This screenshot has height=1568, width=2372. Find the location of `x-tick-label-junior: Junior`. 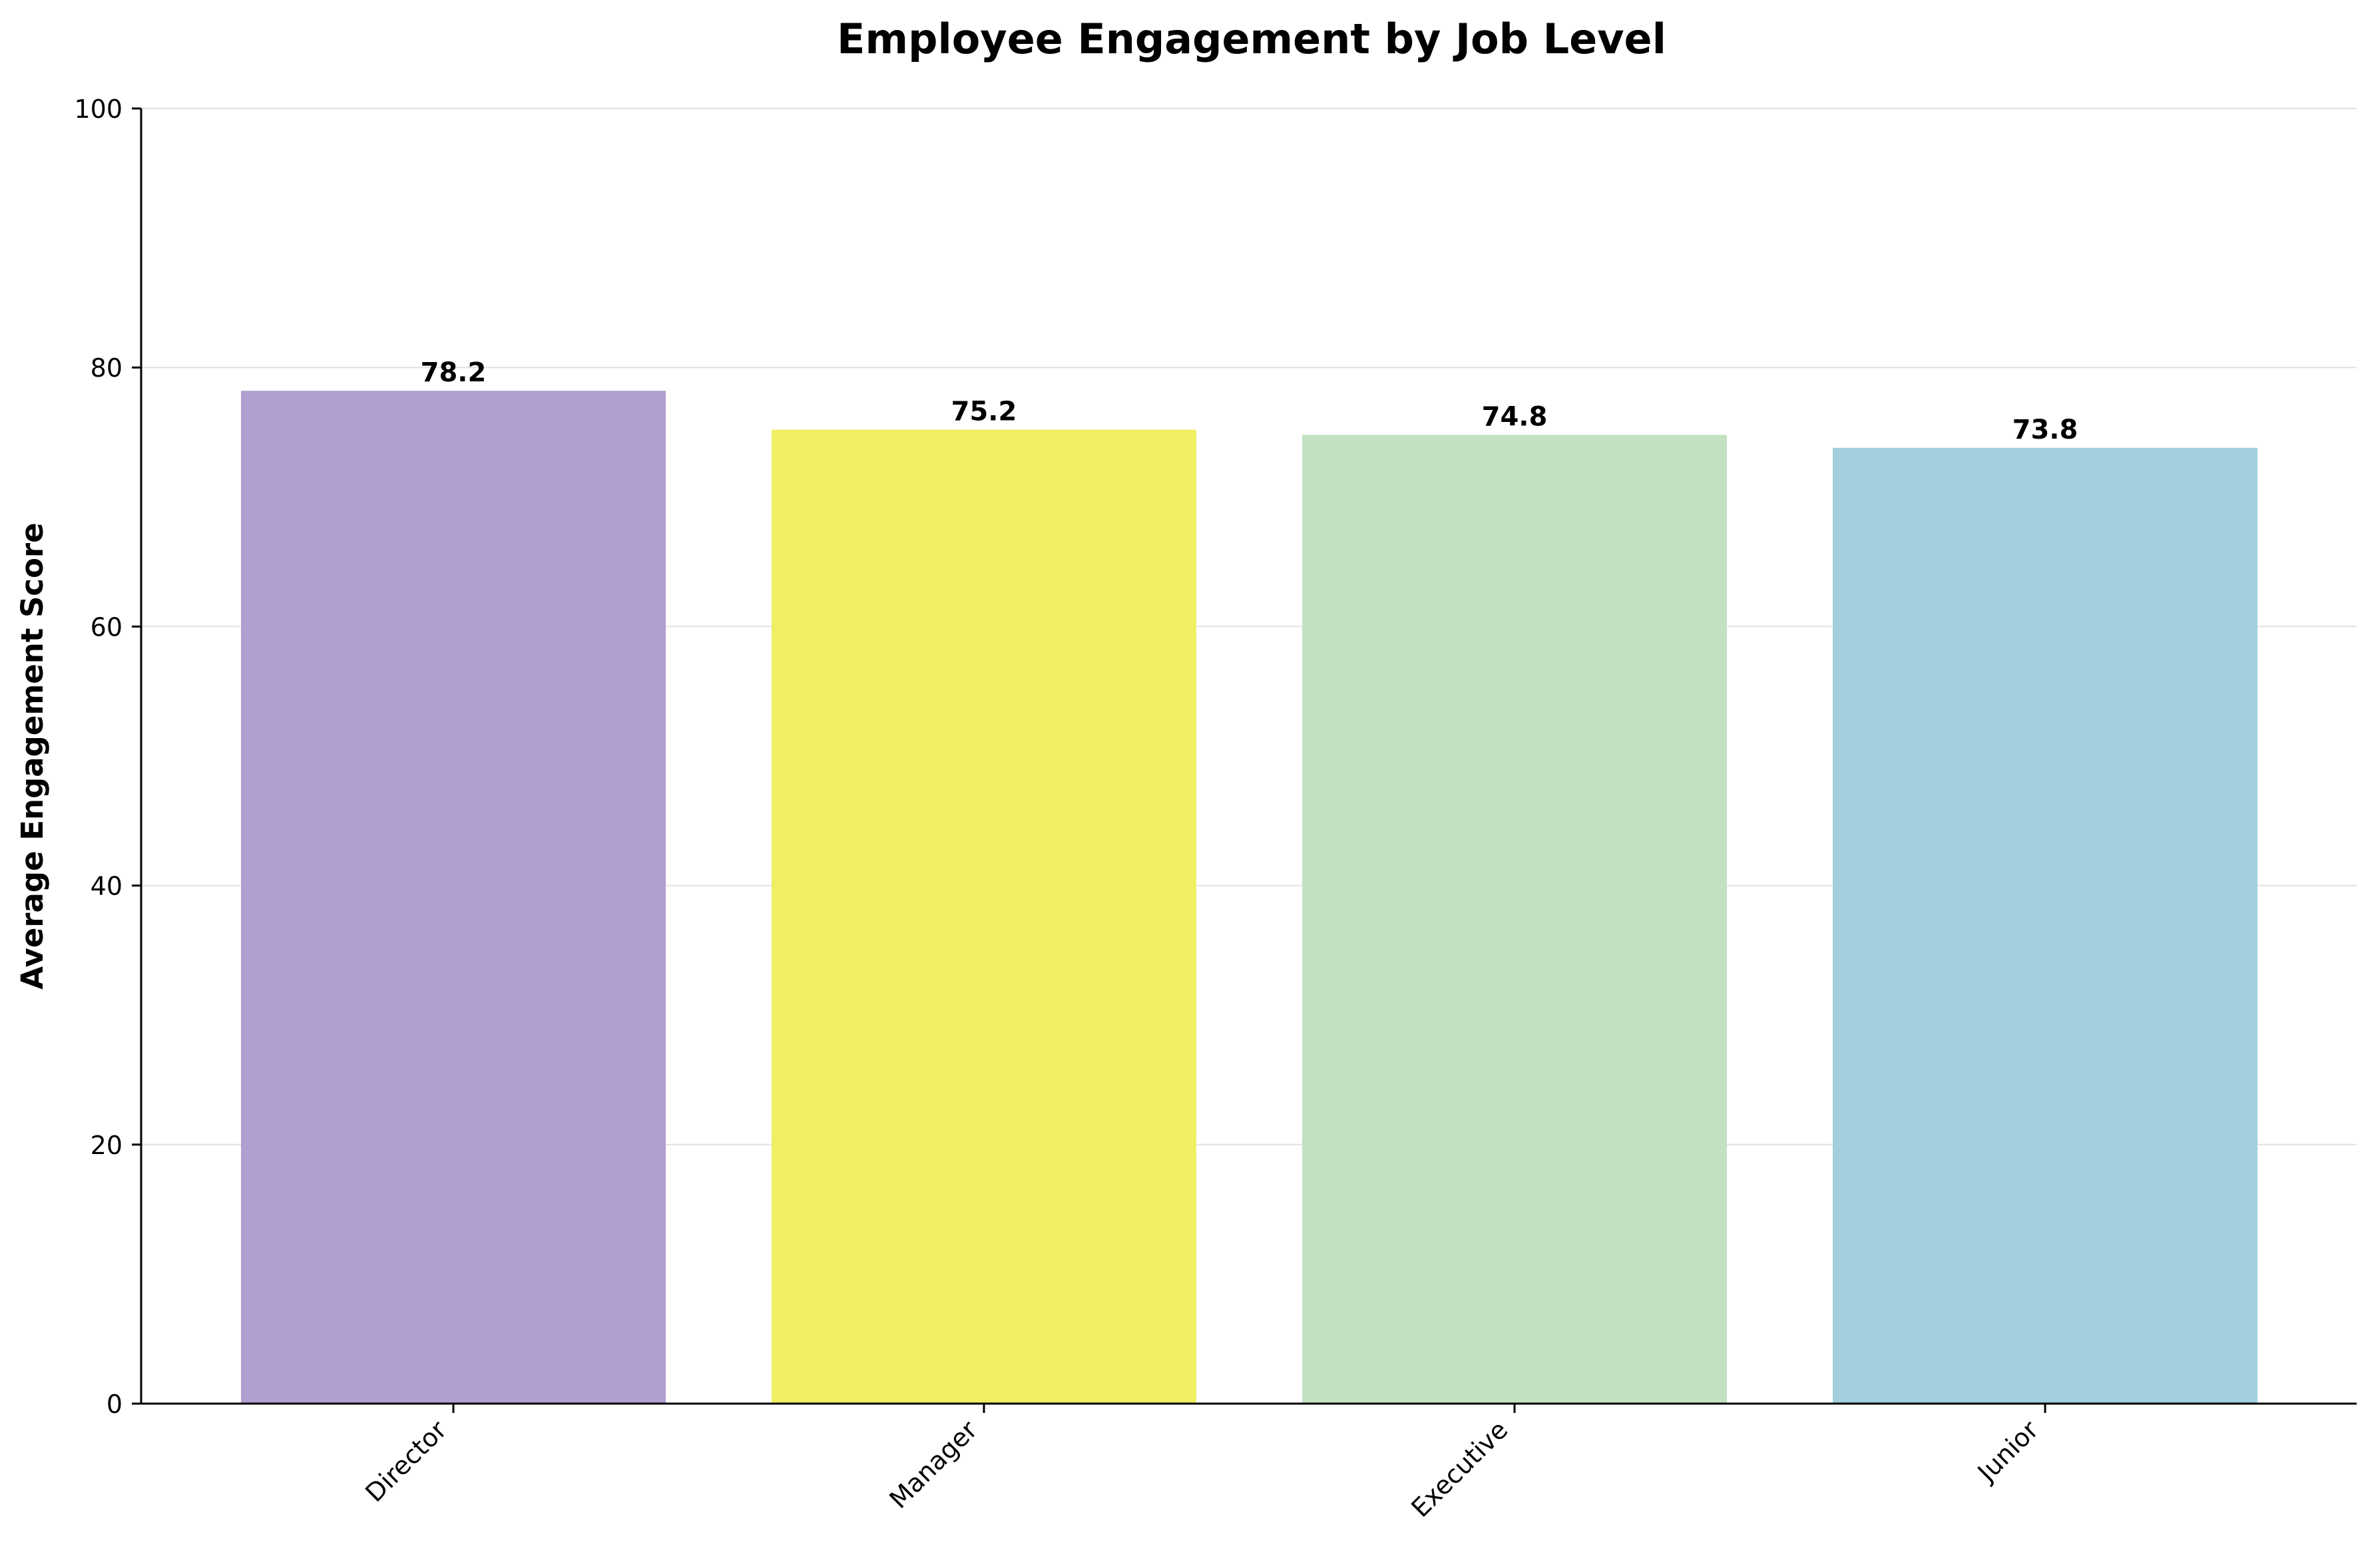

x-tick-label-junior: Junior is located at coordinates (2007, 1451).